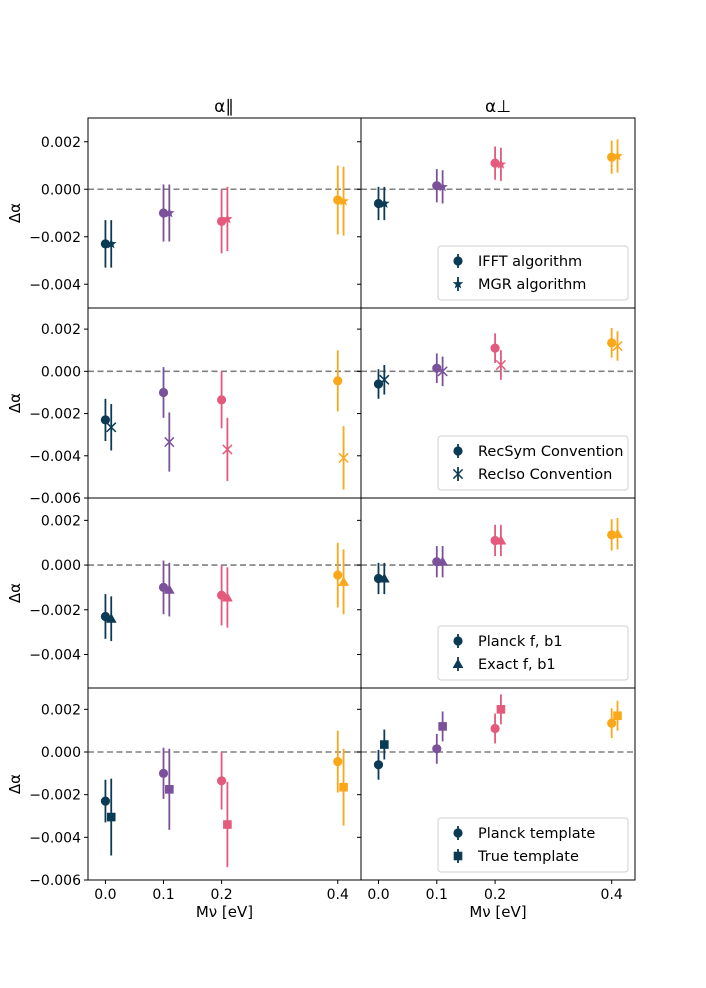  Describe the element at coordinates (496, 213) in the screenshot. I see `panel-r1-c2: IFFT algorithm MGR algorithm` at that location.